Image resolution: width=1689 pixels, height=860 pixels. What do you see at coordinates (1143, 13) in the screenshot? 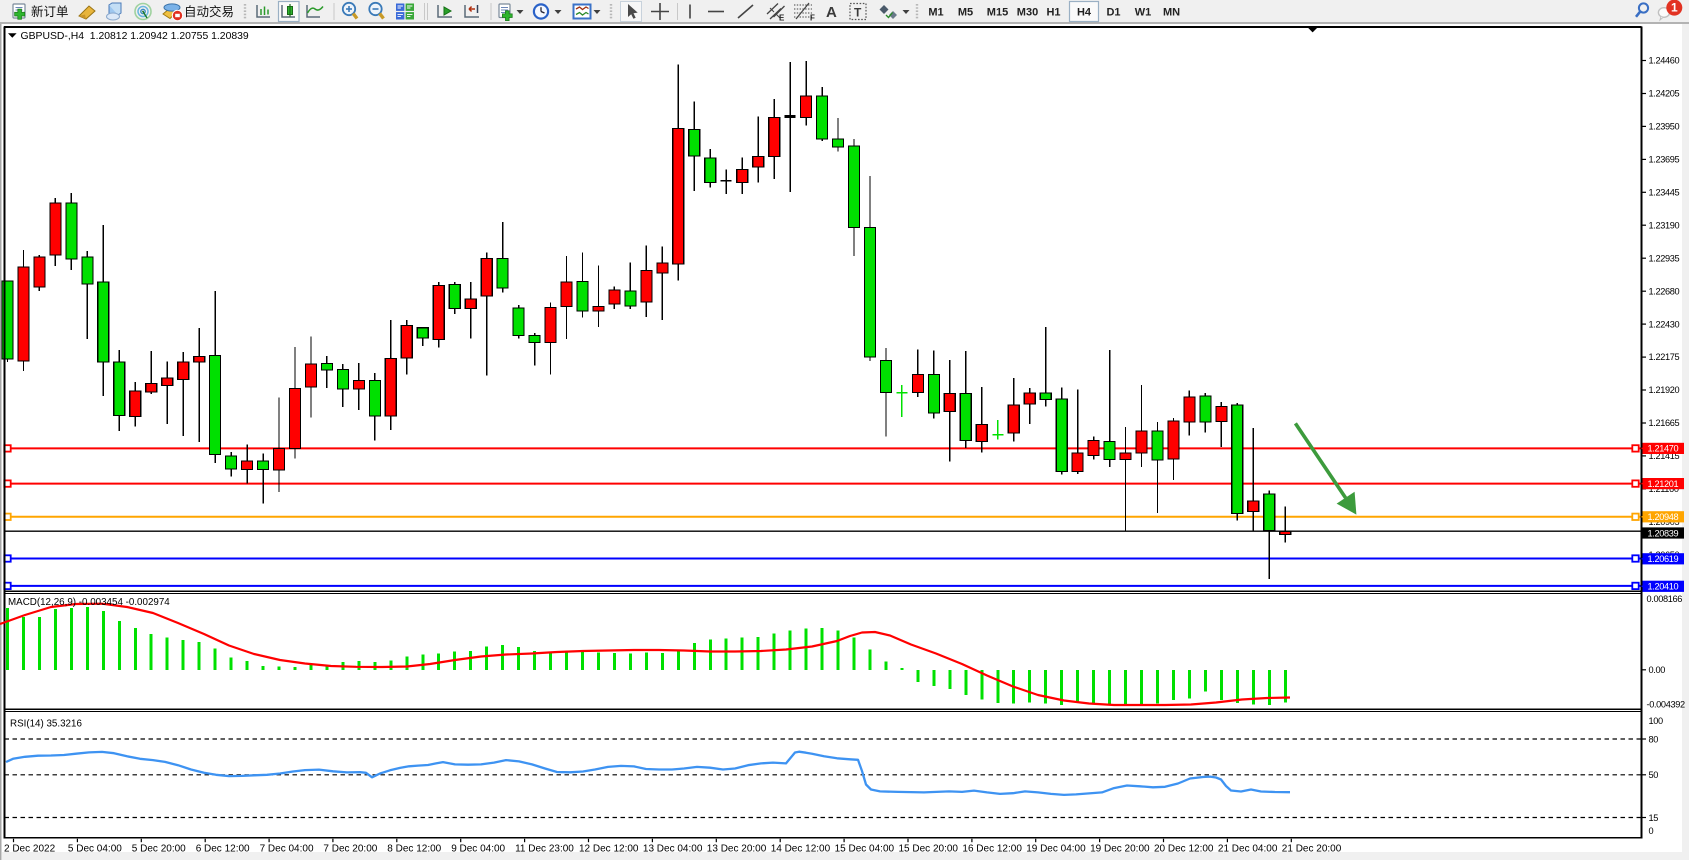
I see `svg-text: W1` at bounding box center [1143, 13].